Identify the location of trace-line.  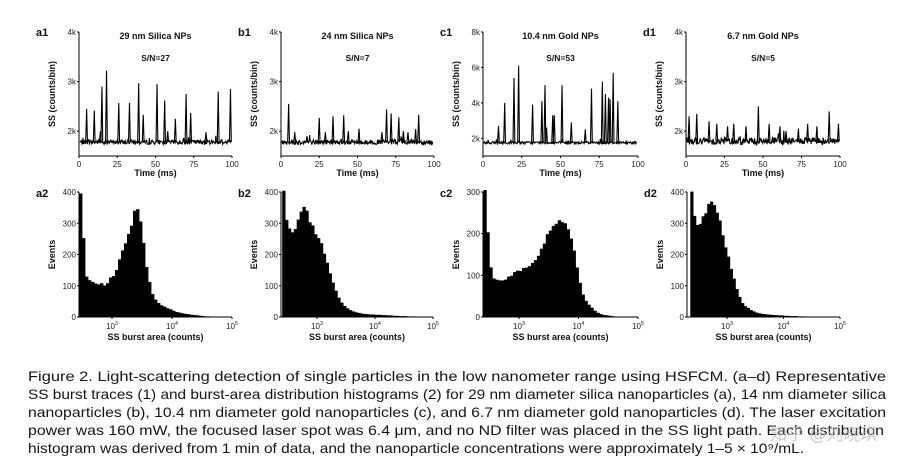
(357, 140).